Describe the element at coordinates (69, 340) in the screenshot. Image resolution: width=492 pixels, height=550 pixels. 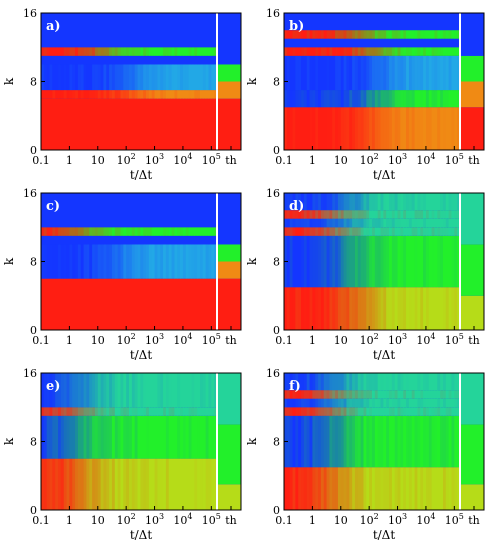
I see `panel-c-x-tick-label: 1` at that location.